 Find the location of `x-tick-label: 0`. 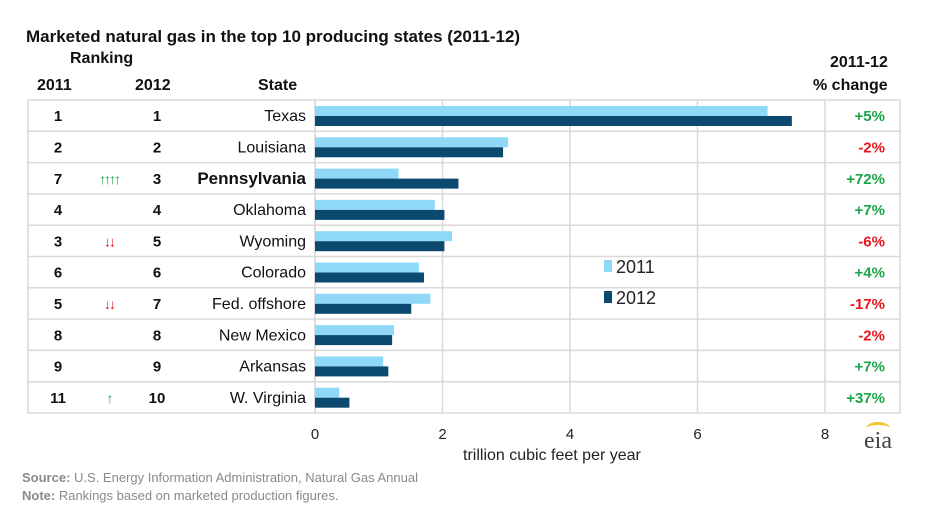

x-tick-label: 0 is located at coordinates (315, 434).